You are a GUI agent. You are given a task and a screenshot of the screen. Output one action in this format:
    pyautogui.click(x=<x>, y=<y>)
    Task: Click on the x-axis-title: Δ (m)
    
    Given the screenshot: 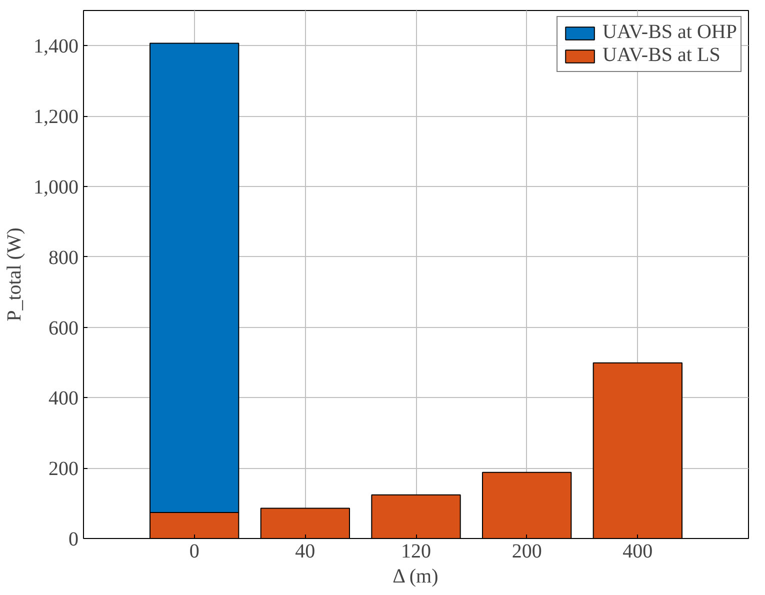 What is the action you would take?
    pyautogui.click(x=415, y=577)
    